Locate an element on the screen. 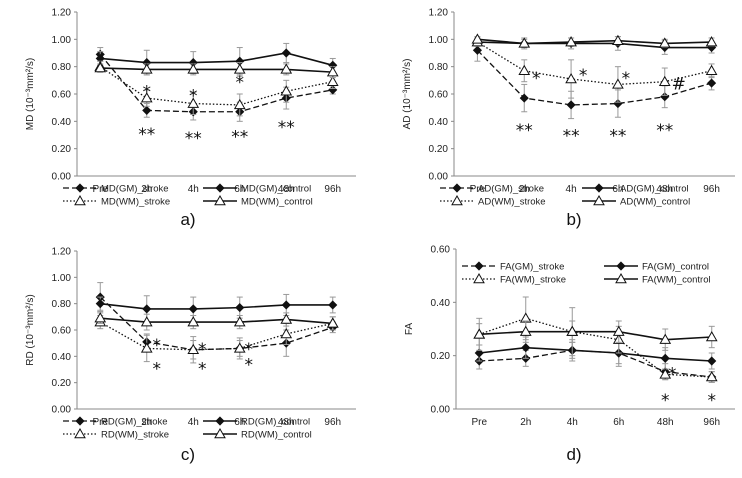 Image resolution: width=742 pixels, height=478 pixels. legend-entry: RD(WM)_stroke is located at coordinates (116, 434).